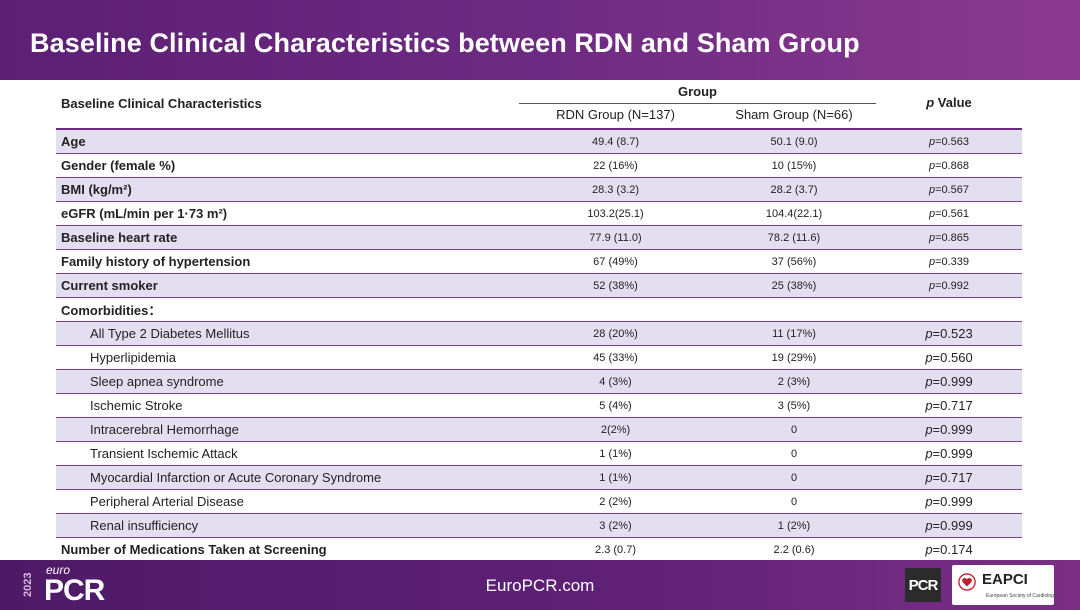 The image size is (1080, 610). I want to click on europcr-logo: PCR, so click(74, 590).